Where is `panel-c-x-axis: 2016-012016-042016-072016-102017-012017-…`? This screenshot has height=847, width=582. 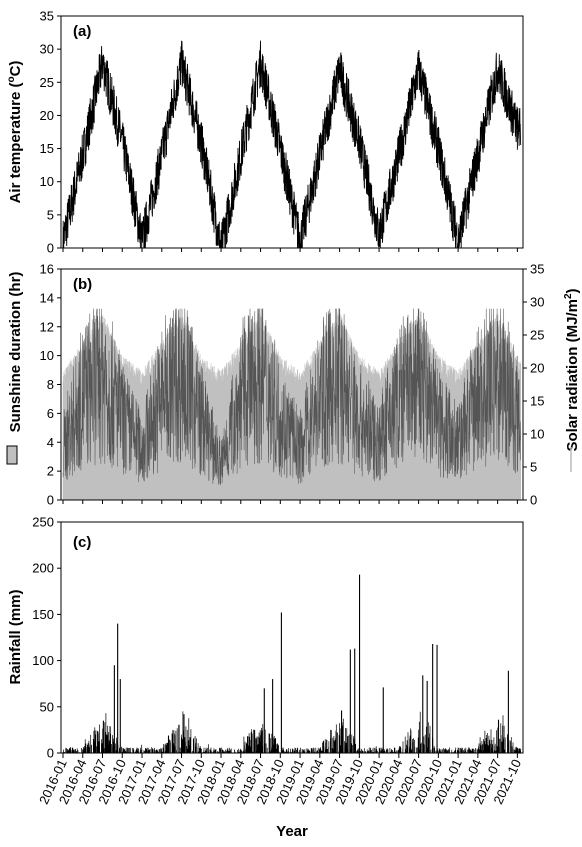
panel-c-x-axis: 2016-012016-042016-072016-102017-012017-… is located at coordinates (280, 780).